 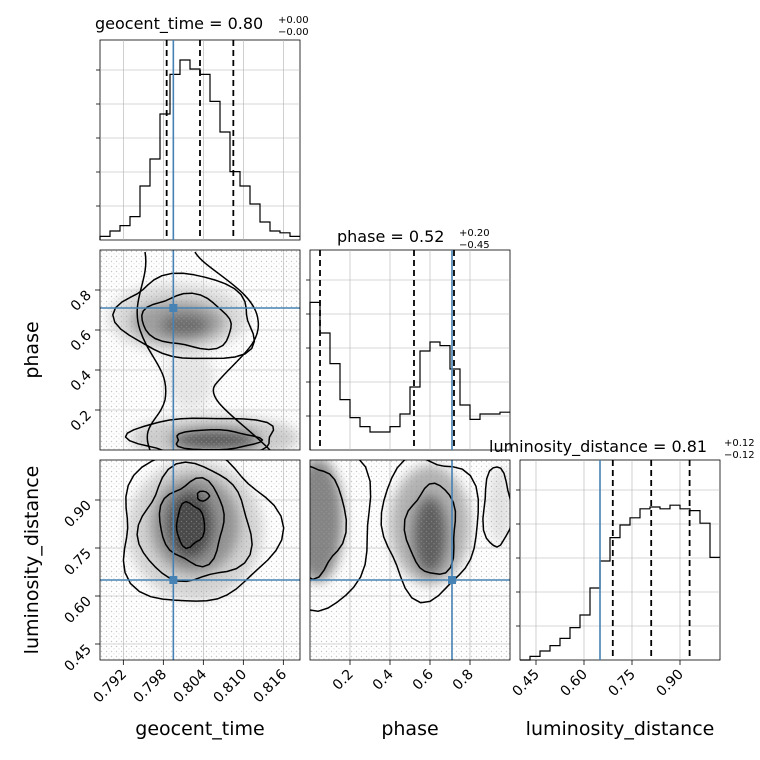 I want to click on x-tick-label-geocent_time: 0.798, so click(x=150, y=687).